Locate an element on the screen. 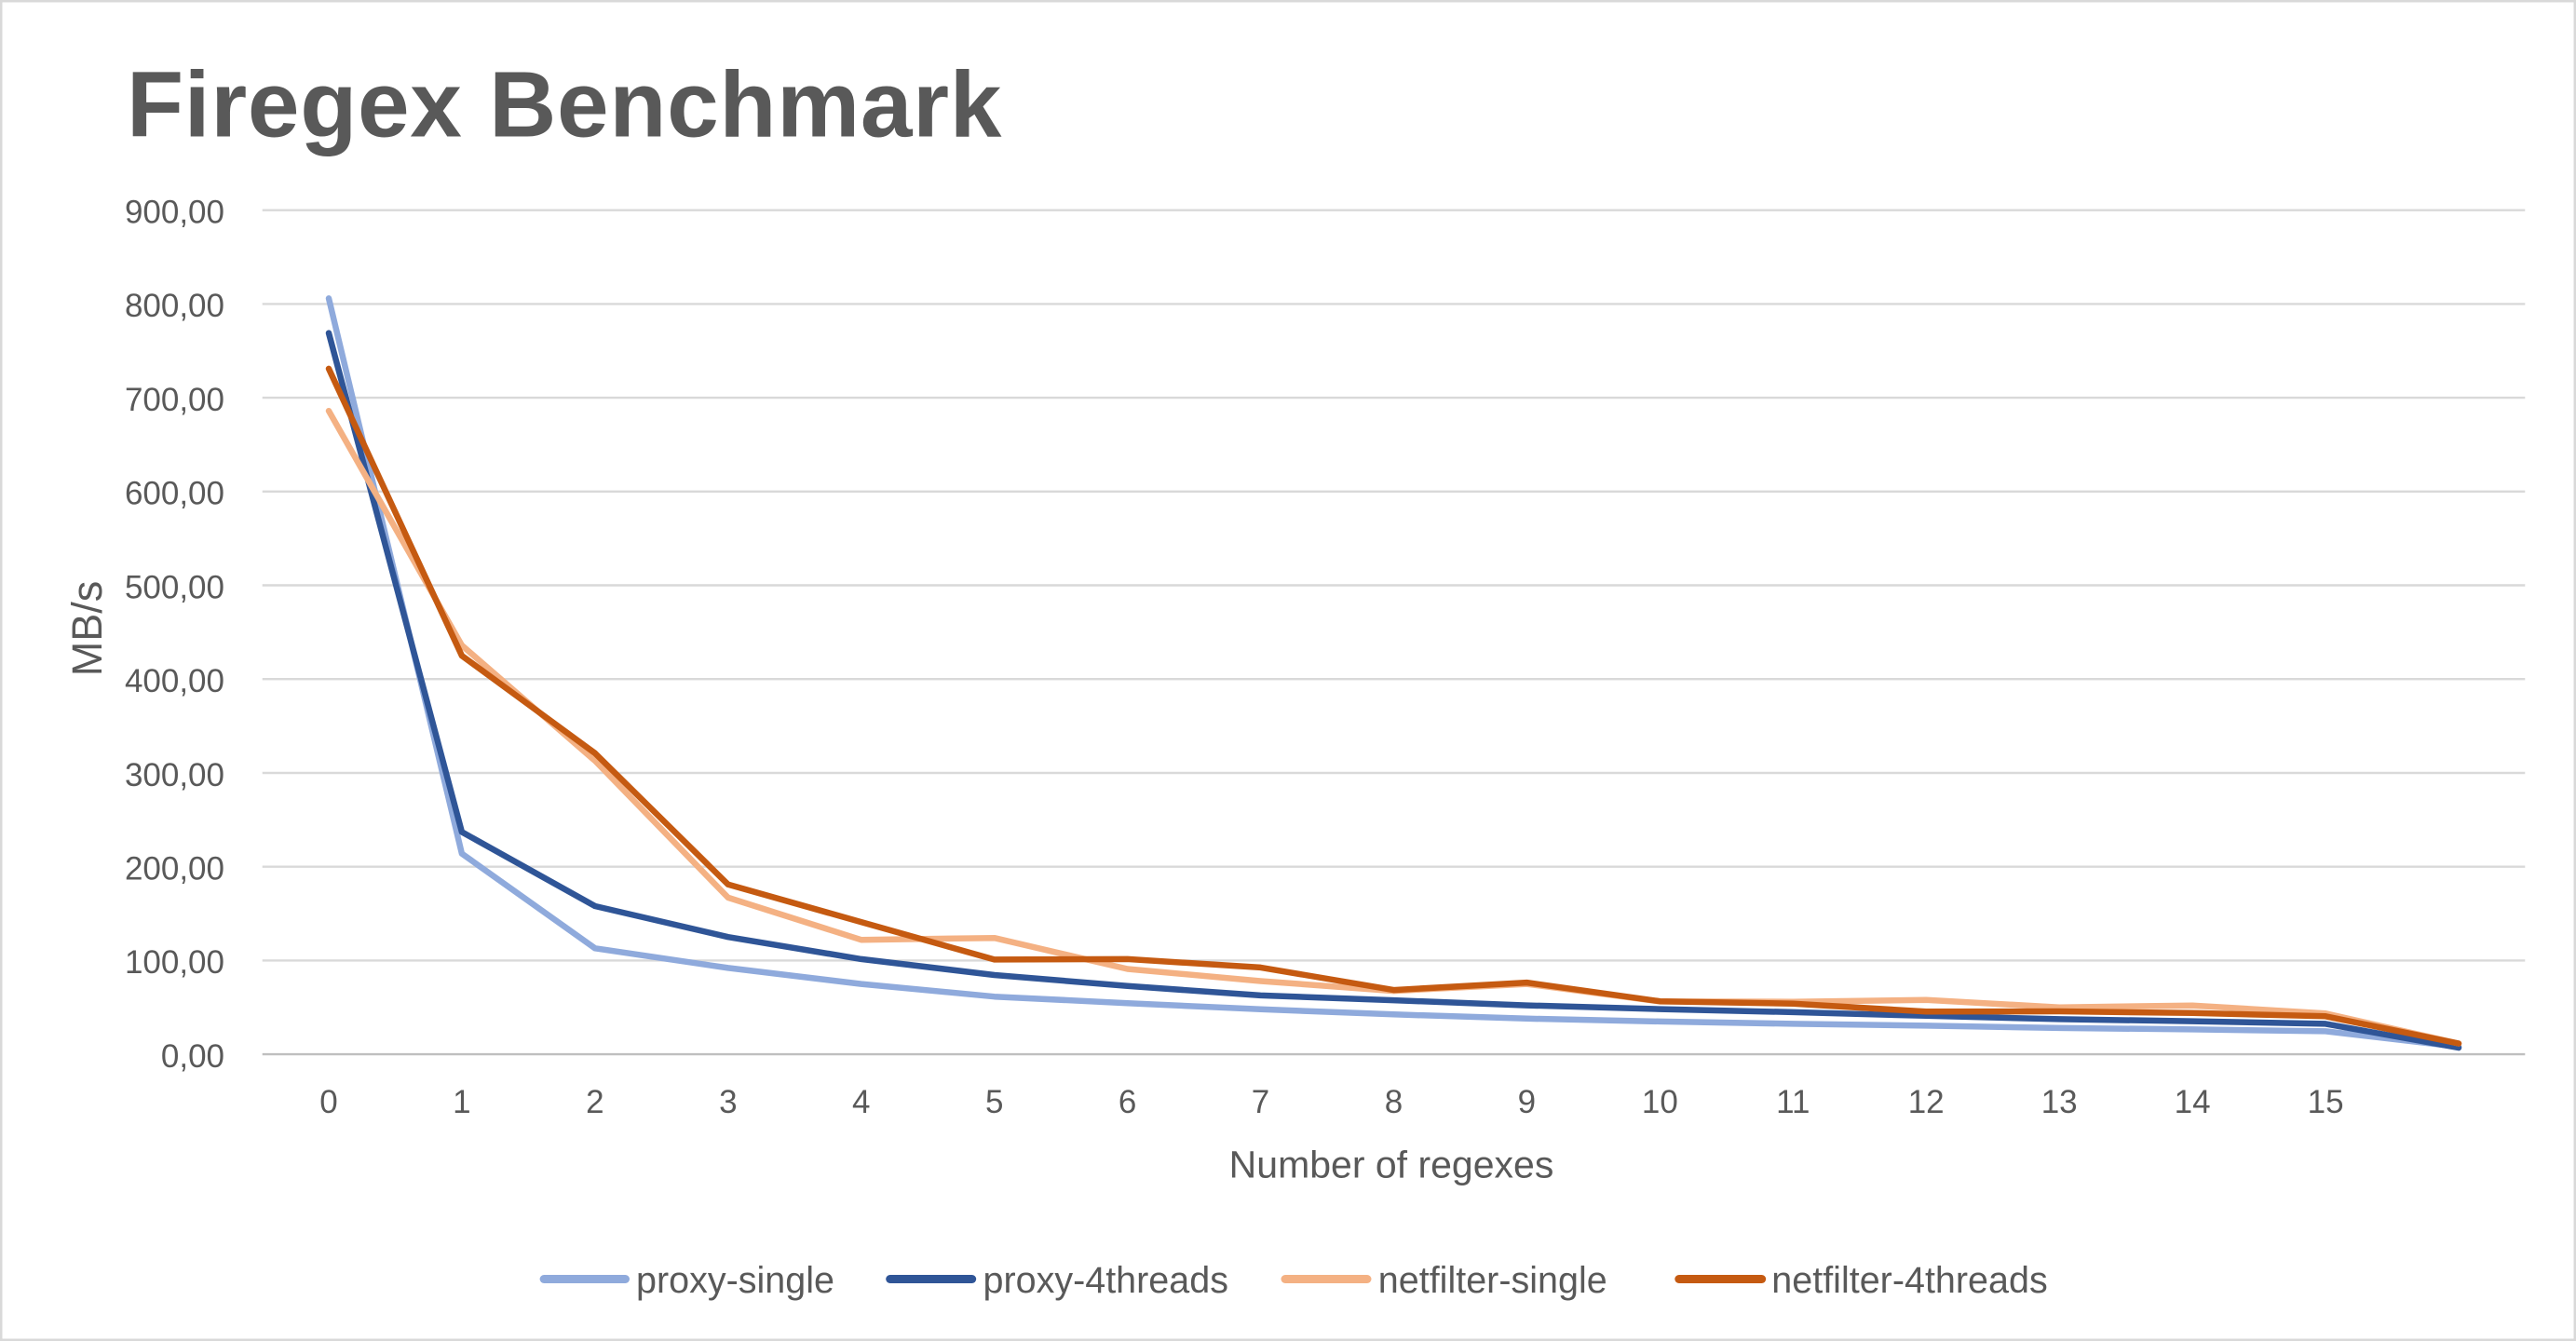 The image size is (2576, 1341). svg-text: 700,00 is located at coordinates (174, 400).